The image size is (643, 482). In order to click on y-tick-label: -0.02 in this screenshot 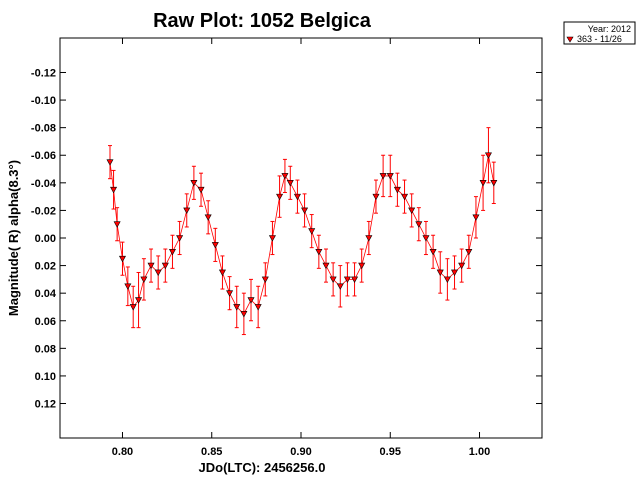, I will do `click(43, 211)`.